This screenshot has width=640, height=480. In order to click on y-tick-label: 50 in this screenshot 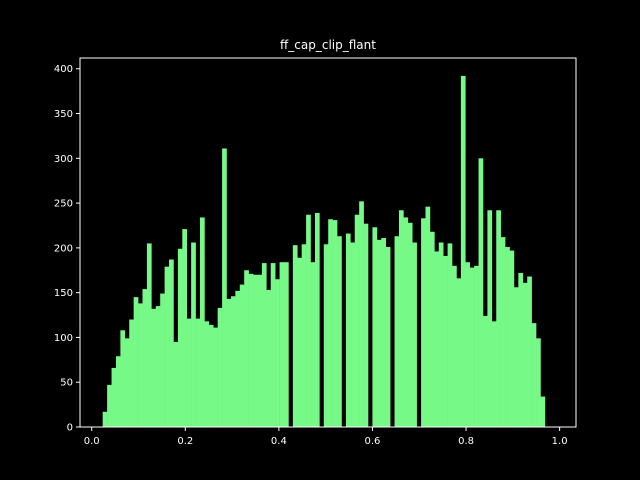, I will do `click(66, 383)`.